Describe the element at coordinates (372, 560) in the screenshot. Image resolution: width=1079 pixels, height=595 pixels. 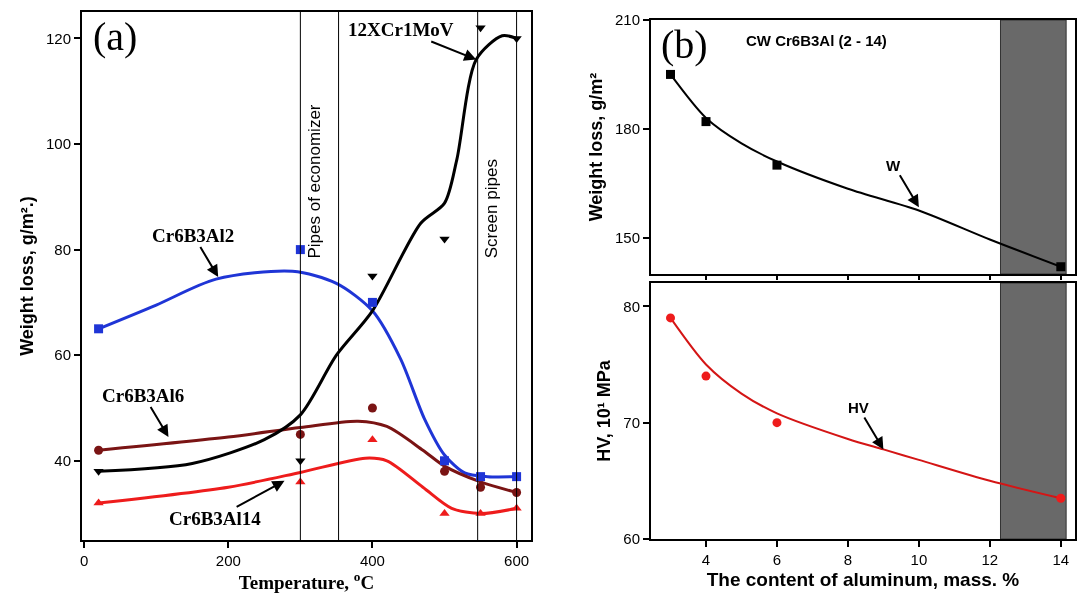
I see `x-tick-label: 400` at that location.